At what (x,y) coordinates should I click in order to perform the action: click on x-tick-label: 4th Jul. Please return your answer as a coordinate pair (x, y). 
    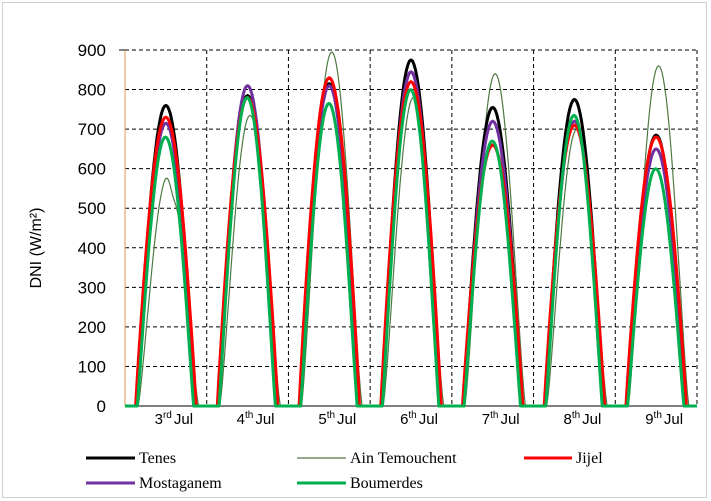
    Looking at the image, I should click on (256, 419).